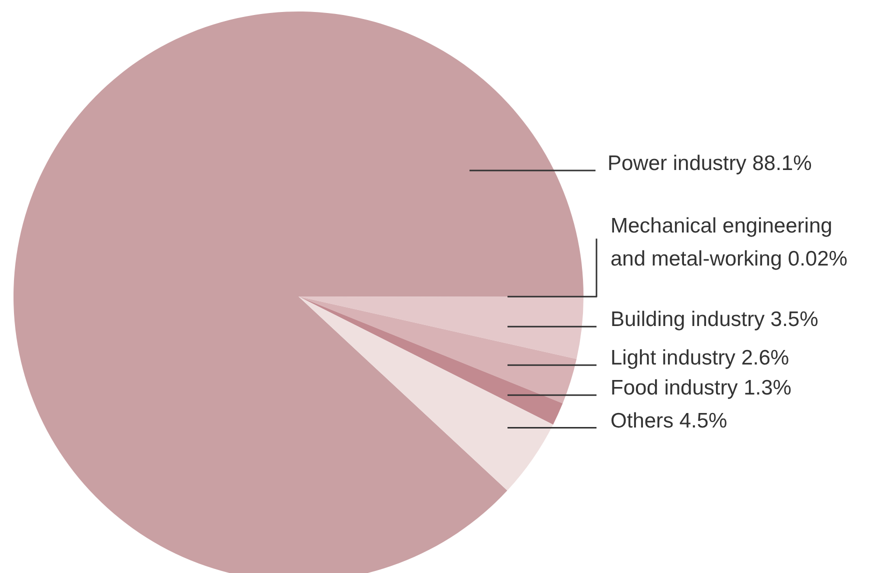 The image size is (874, 573). What do you see at coordinates (701, 388) in the screenshot?
I see `slice-label: Food industry 1.3%` at bounding box center [701, 388].